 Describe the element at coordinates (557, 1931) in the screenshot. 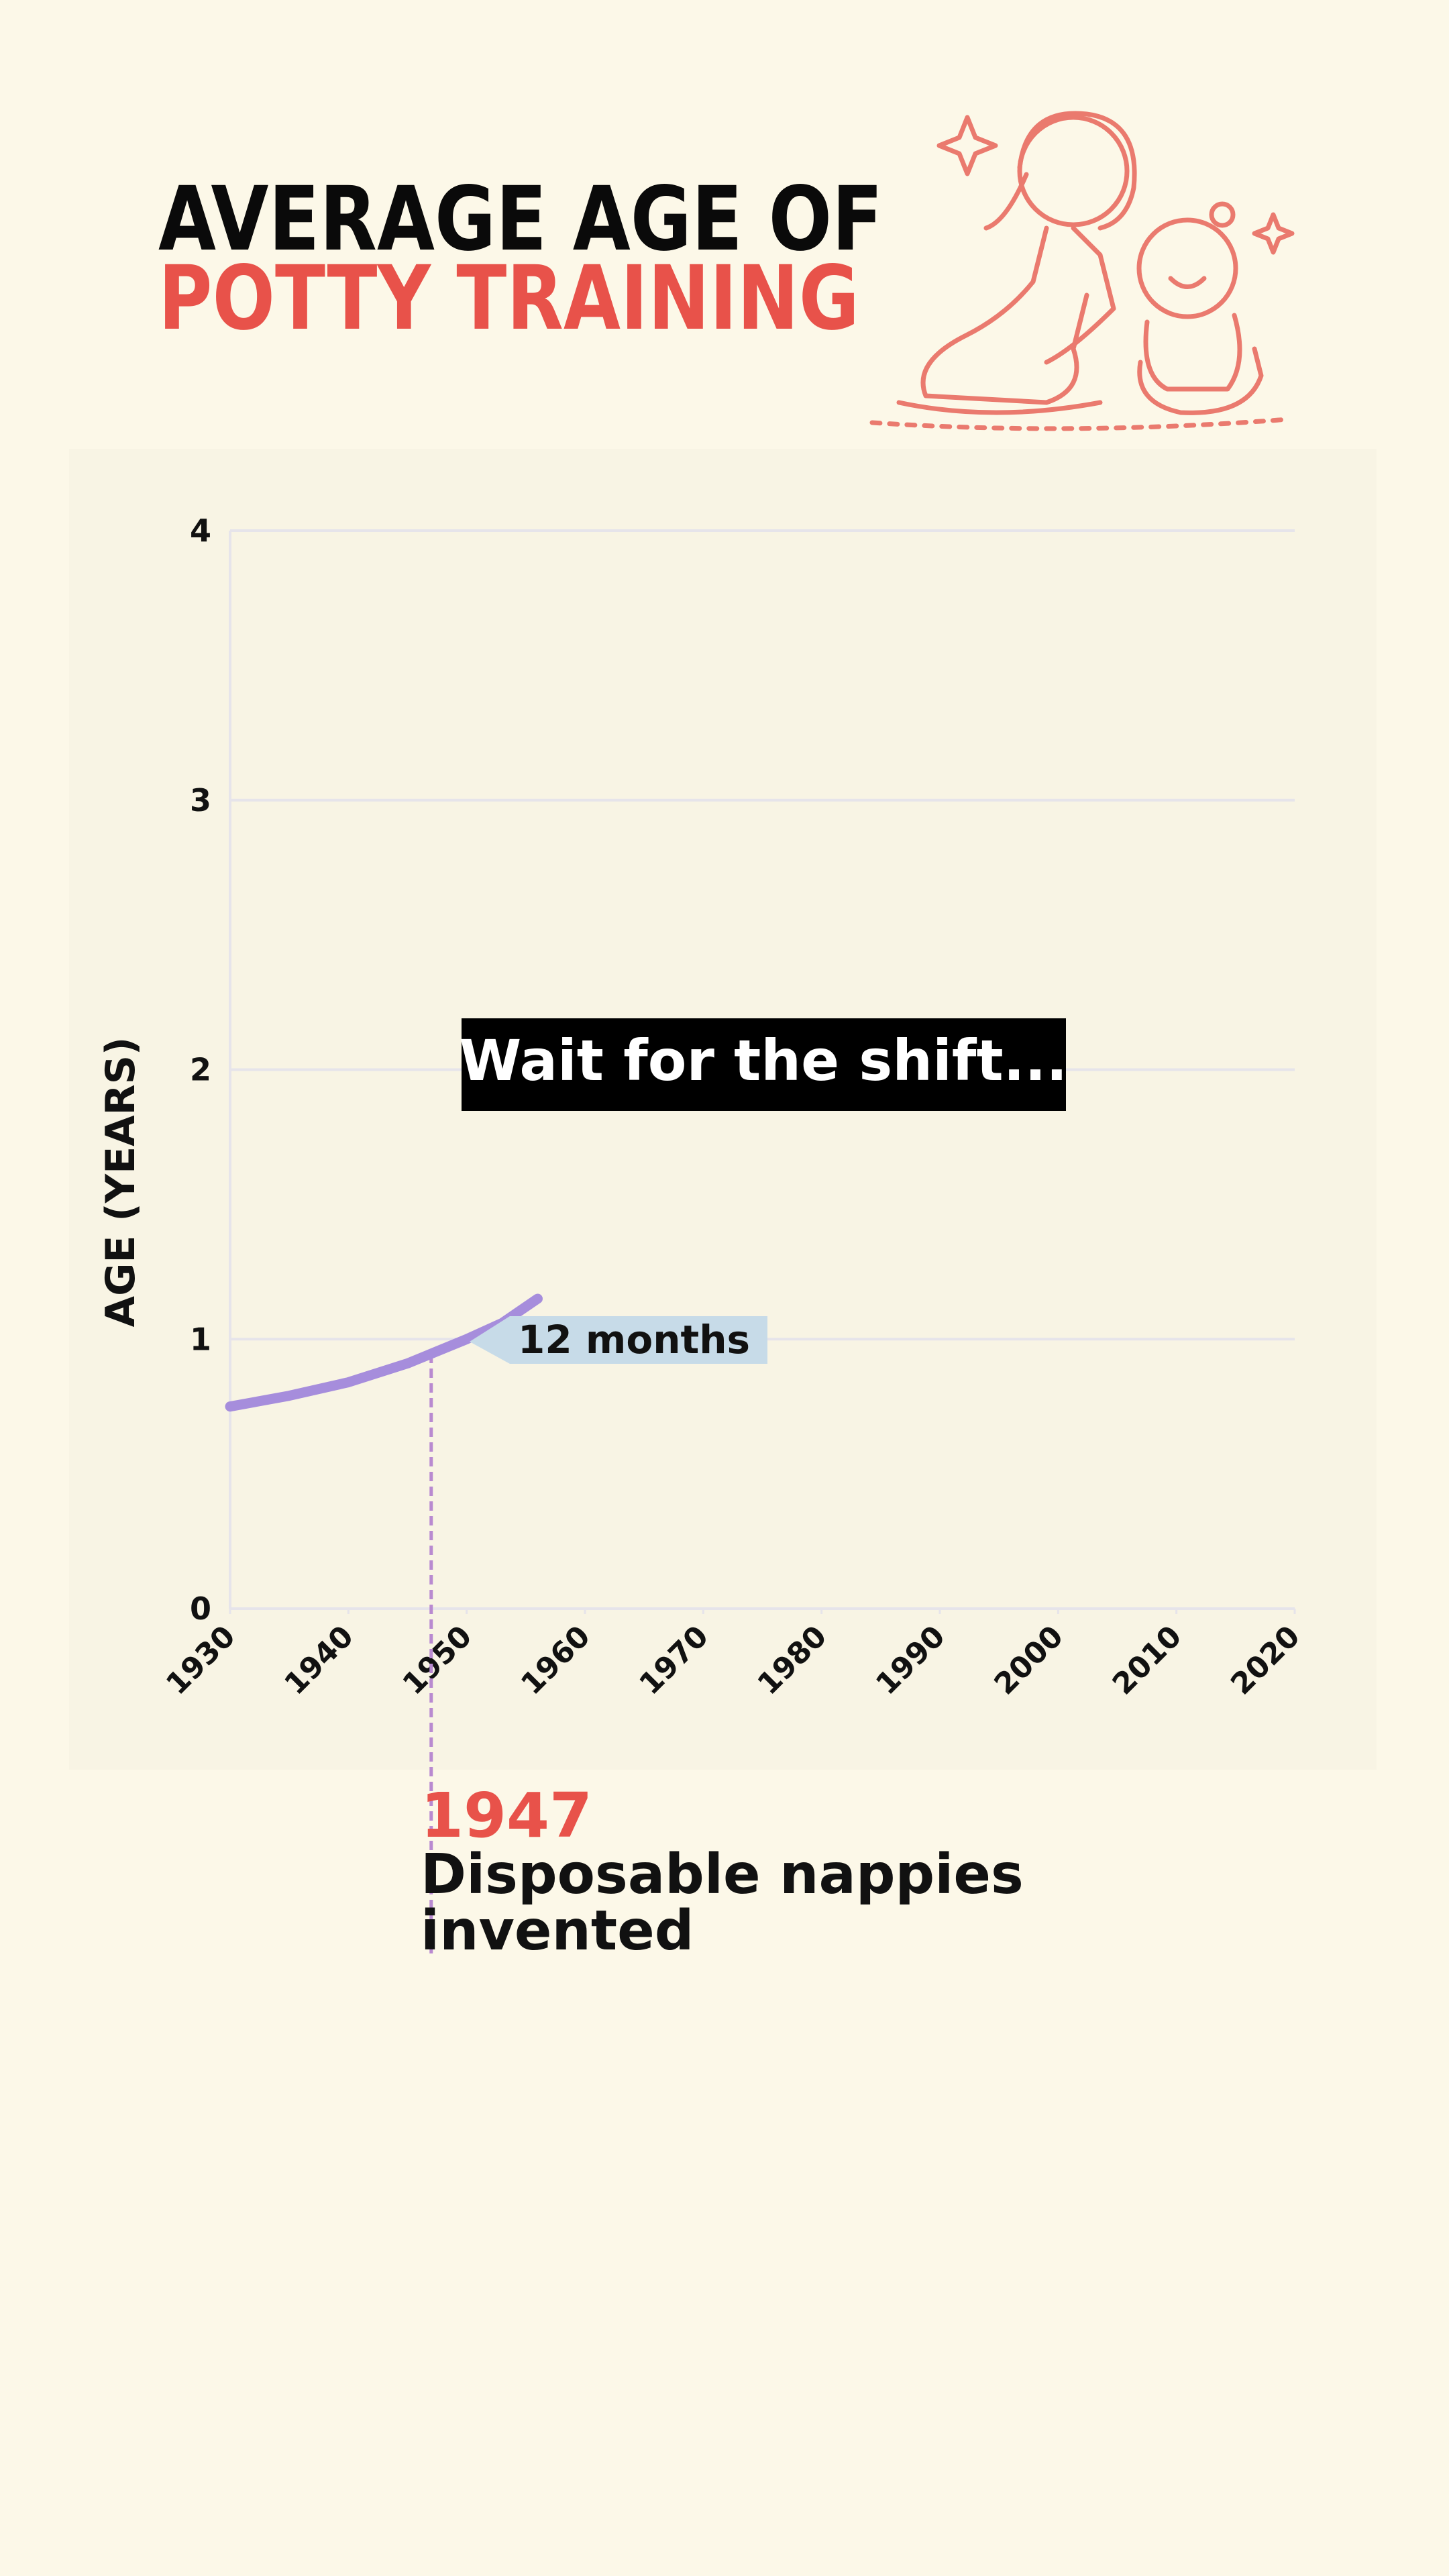

I see `marker-text: invented` at that location.